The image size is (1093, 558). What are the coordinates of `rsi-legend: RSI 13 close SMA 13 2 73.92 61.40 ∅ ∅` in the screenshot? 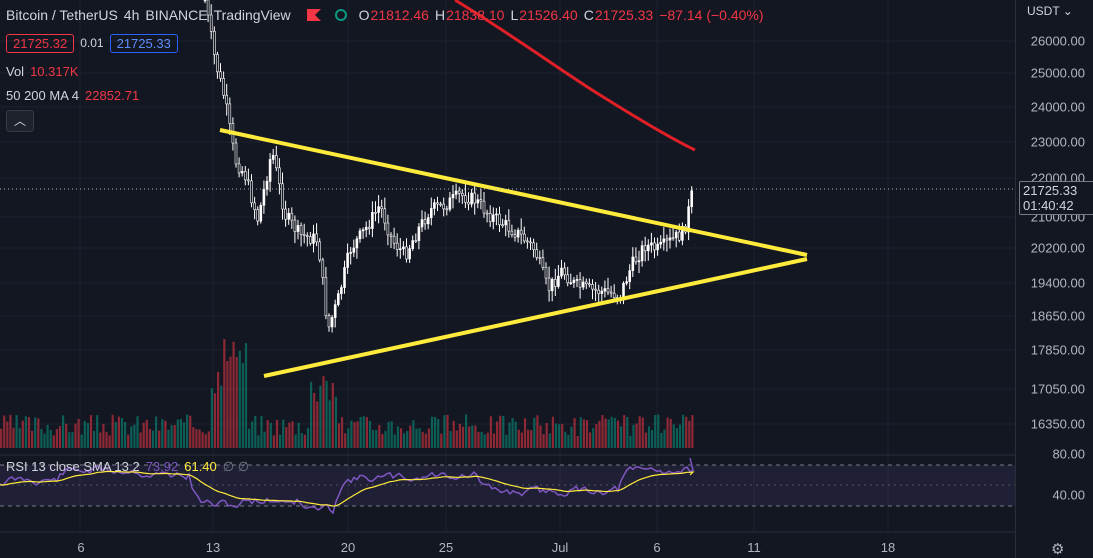 It's located at (127, 467).